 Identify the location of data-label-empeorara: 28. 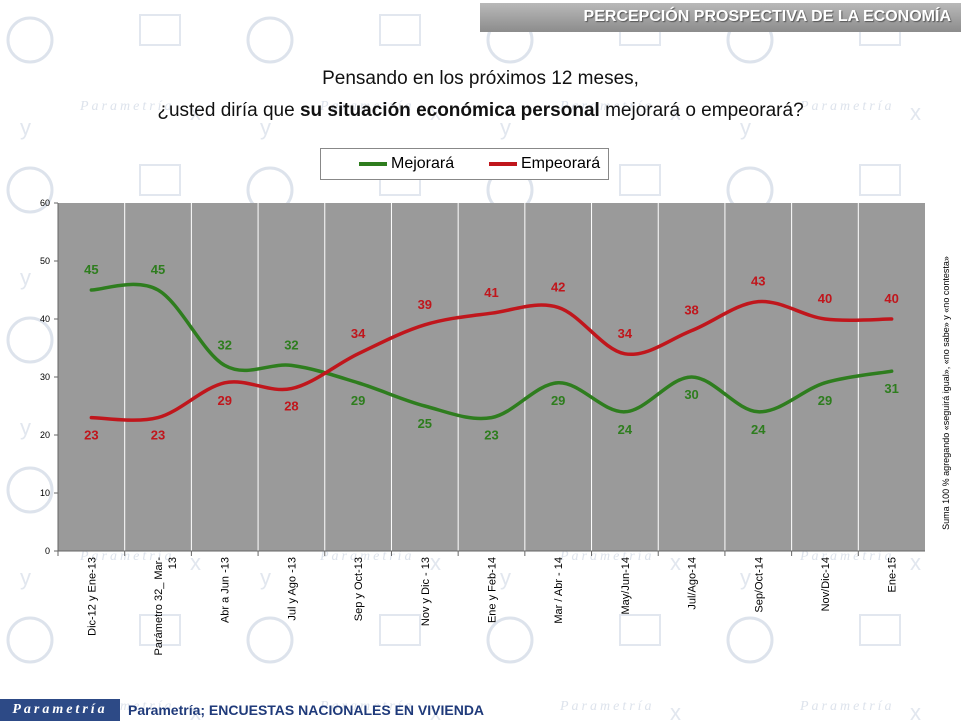
(291, 406).